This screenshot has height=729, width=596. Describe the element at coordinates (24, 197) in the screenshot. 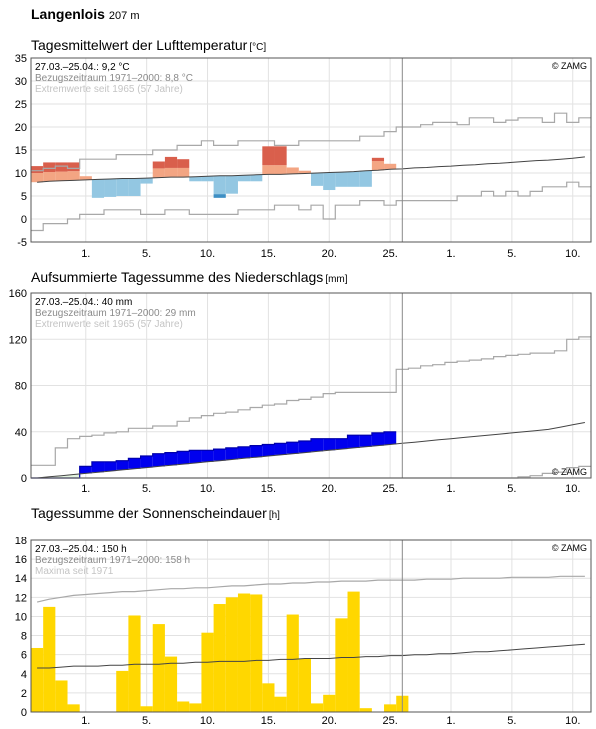

I see `y-tick-label: 5` at that location.